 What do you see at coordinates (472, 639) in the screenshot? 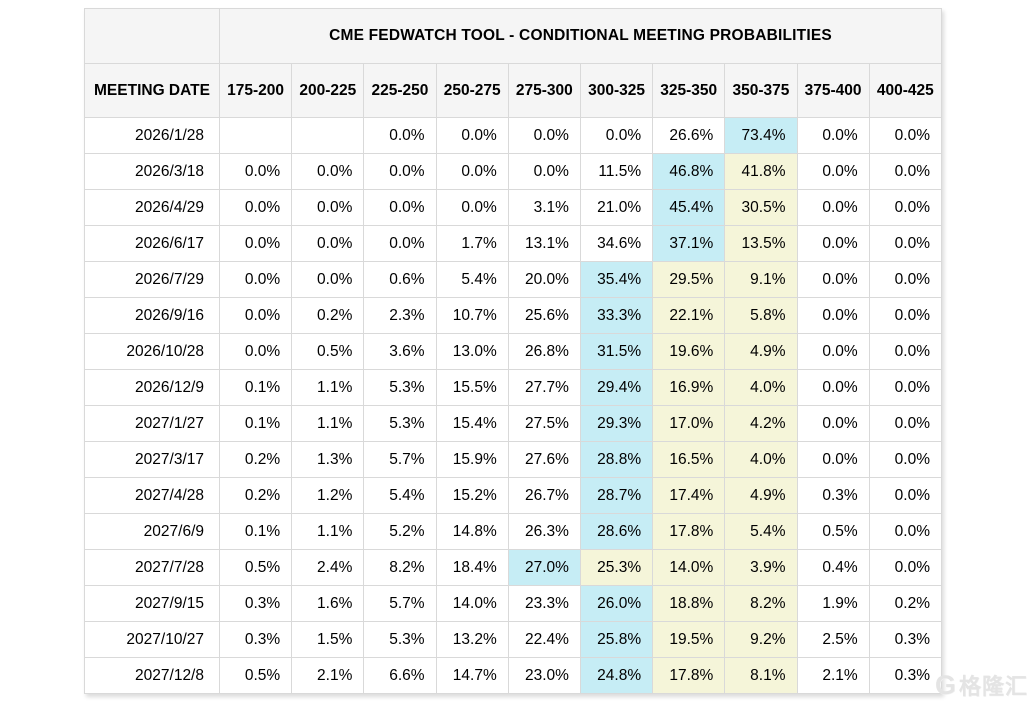
I see `probability-cell: 13.2%` at bounding box center [472, 639].